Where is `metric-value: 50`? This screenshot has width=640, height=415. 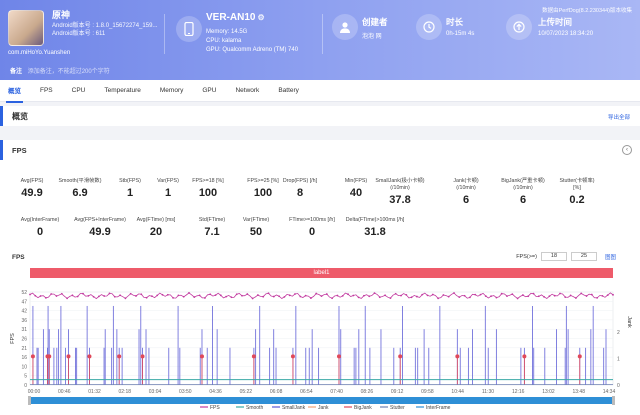
metric-value: 50 is located at coordinates (256, 232).